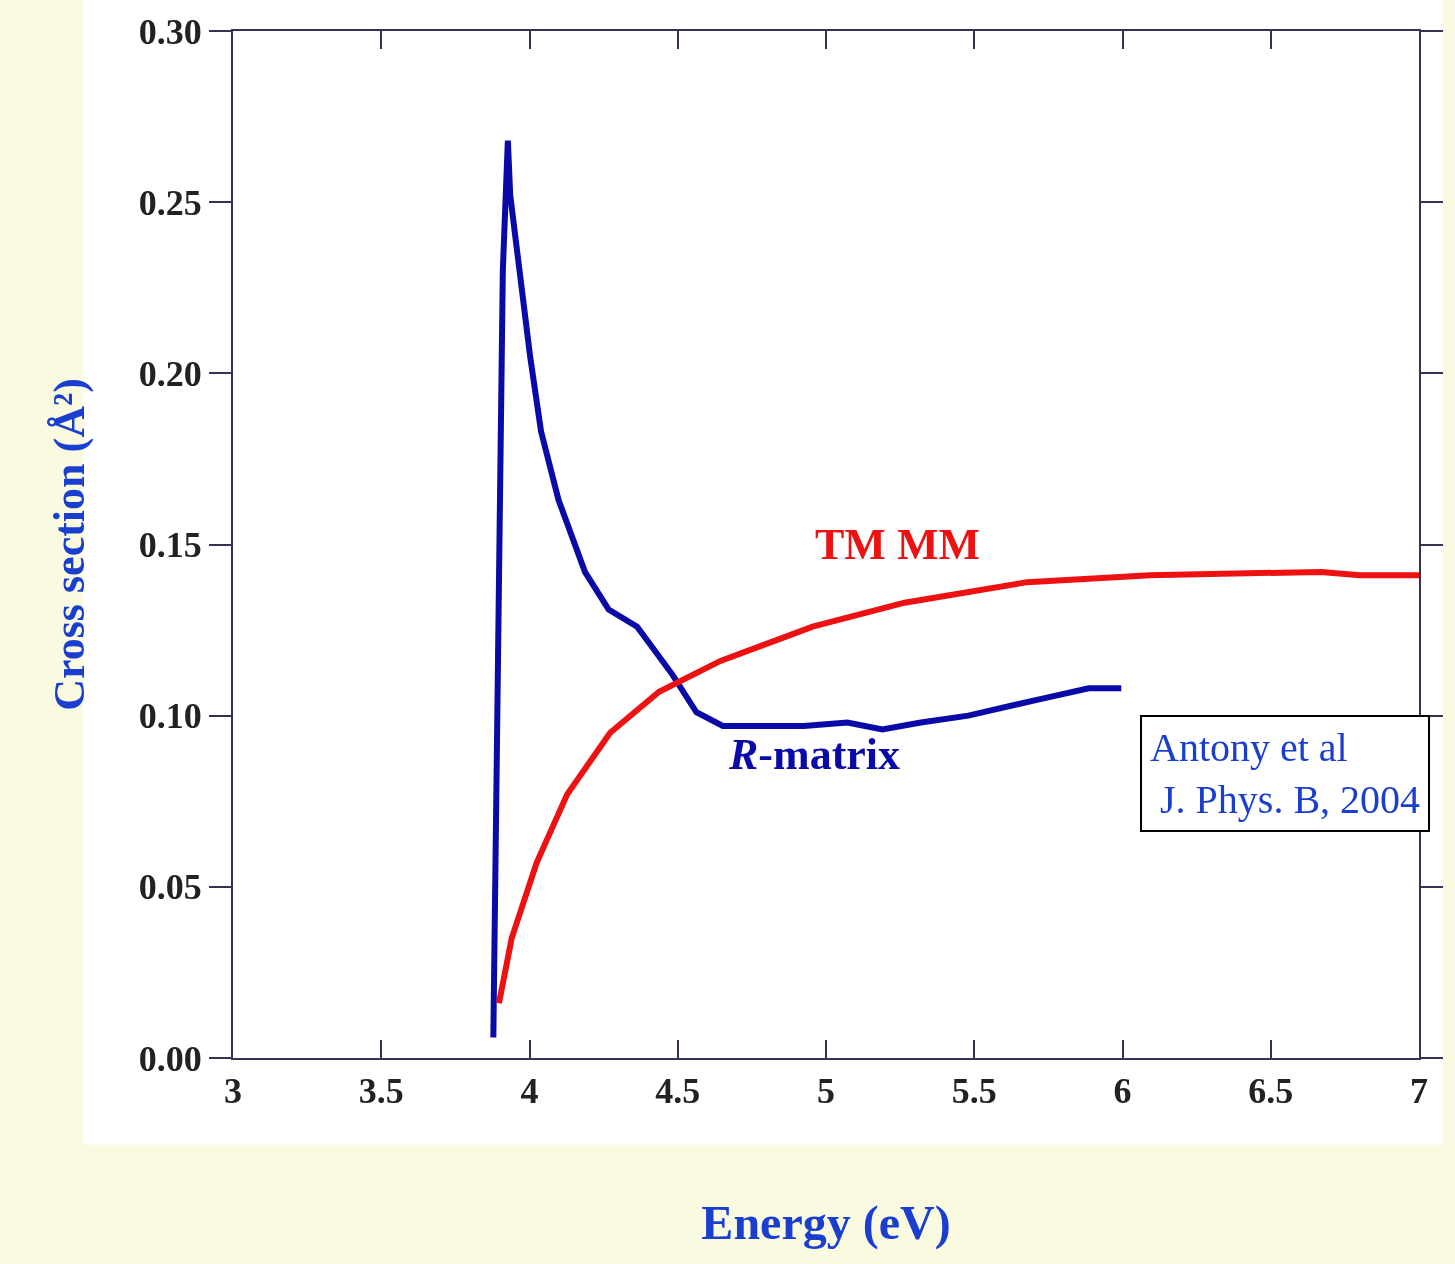 The width and height of the screenshot is (1455, 1264). I want to click on series-label: TM MM, so click(897, 544).